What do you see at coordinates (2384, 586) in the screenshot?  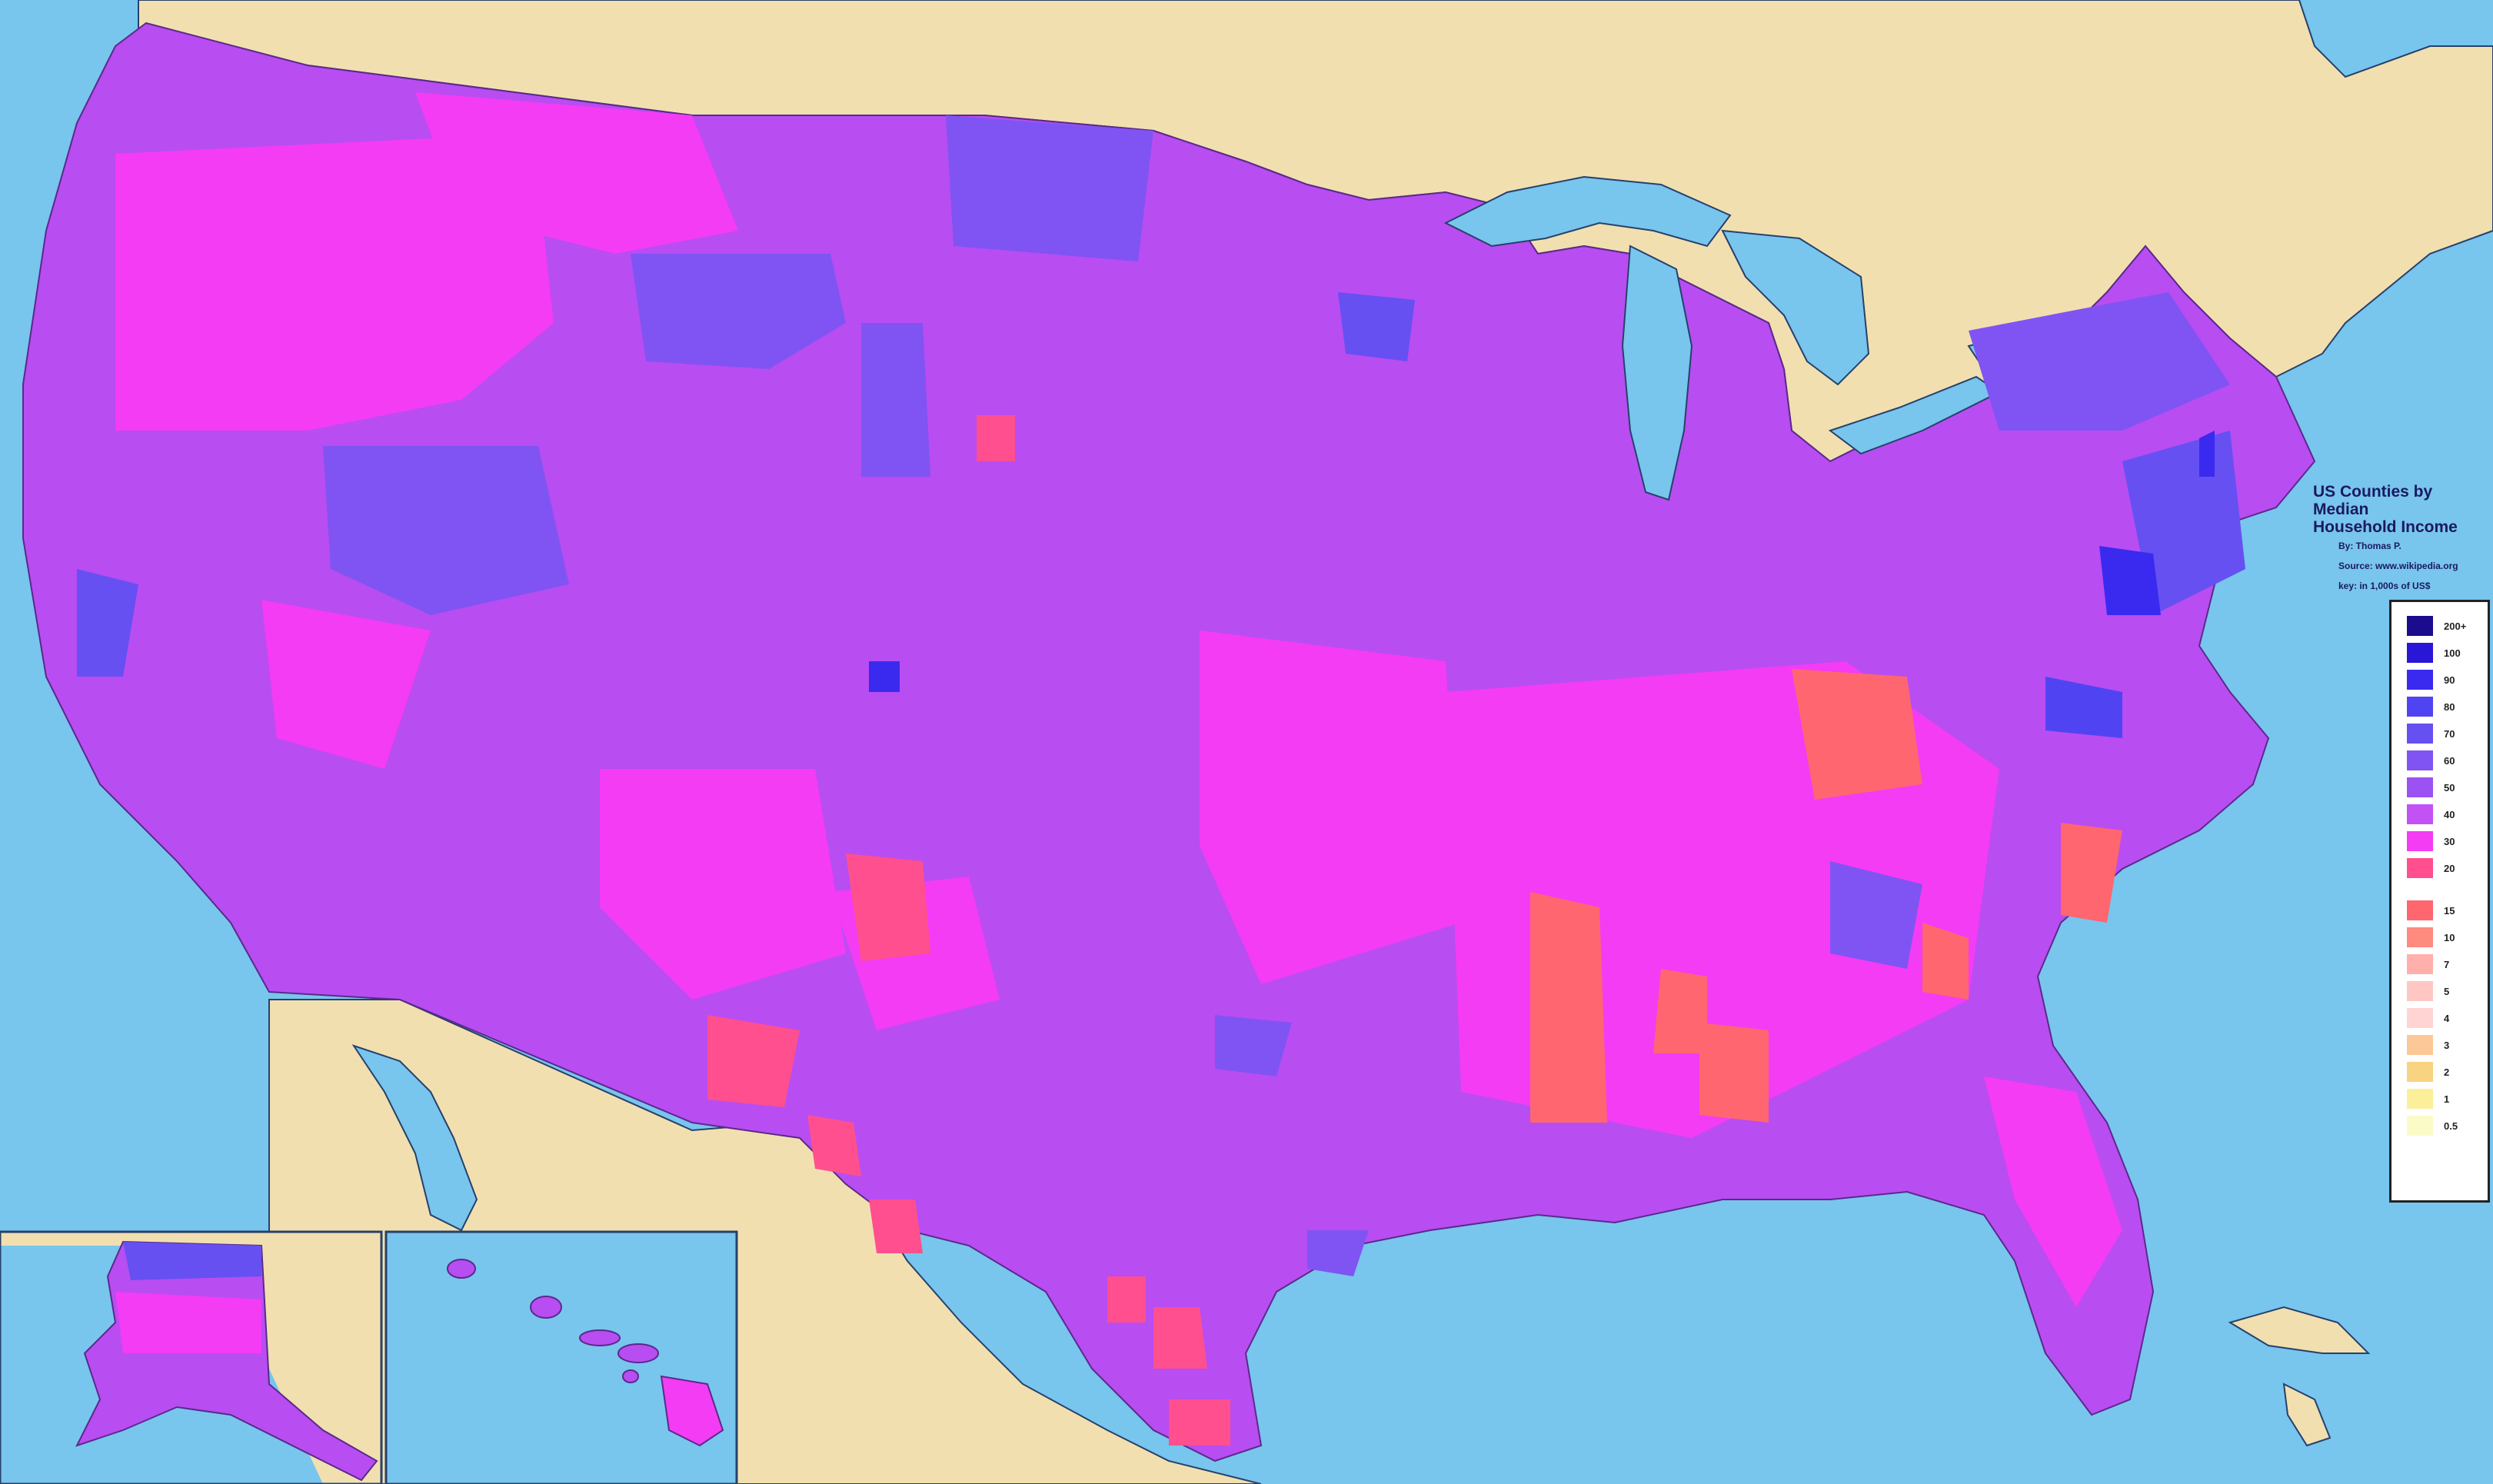 I see `key-note: key: in 1,000s of US$` at bounding box center [2384, 586].